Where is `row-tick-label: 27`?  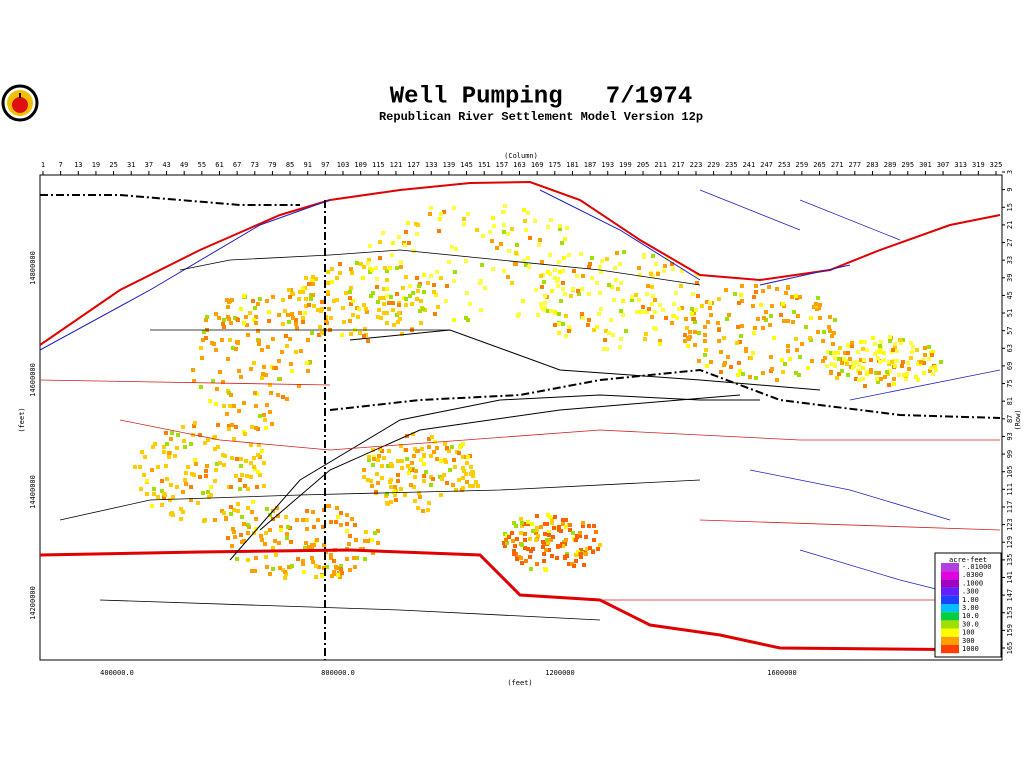 row-tick-label: 27 is located at coordinates (1010, 242).